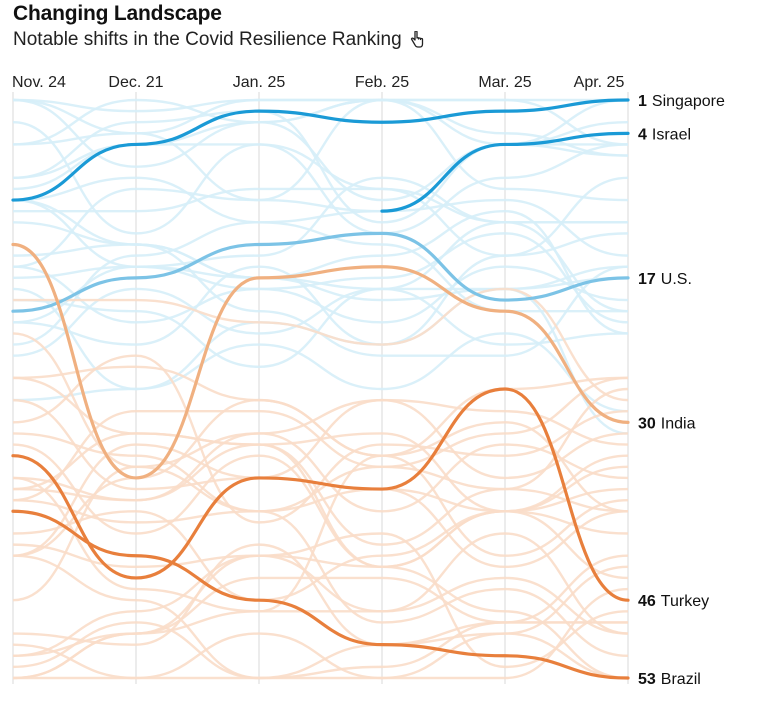 Image resolution: width=769 pixels, height=706 pixels. Describe the element at coordinates (678, 423) in the screenshot. I see `end-label-name: India` at that location.